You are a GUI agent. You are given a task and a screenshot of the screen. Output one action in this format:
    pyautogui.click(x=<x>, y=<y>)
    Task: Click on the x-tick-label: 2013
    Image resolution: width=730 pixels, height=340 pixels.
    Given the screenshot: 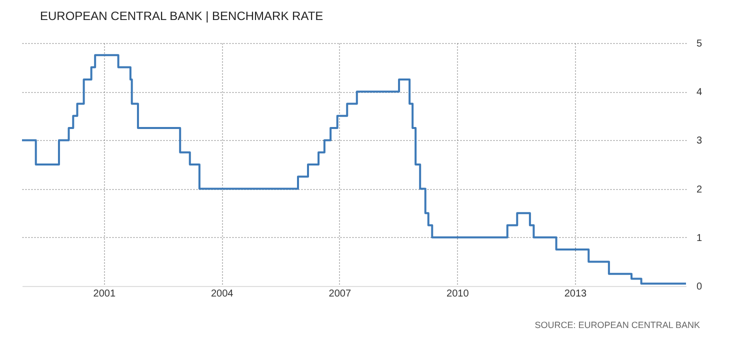 What is the action you would take?
    pyautogui.click(x=576, y=294)
    